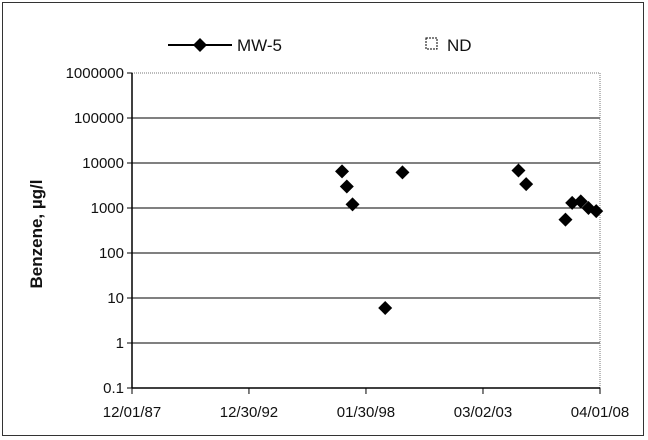 The image size is (648, 440). I want to click on x-tick-label: 12/30/92, so click(249, 412).